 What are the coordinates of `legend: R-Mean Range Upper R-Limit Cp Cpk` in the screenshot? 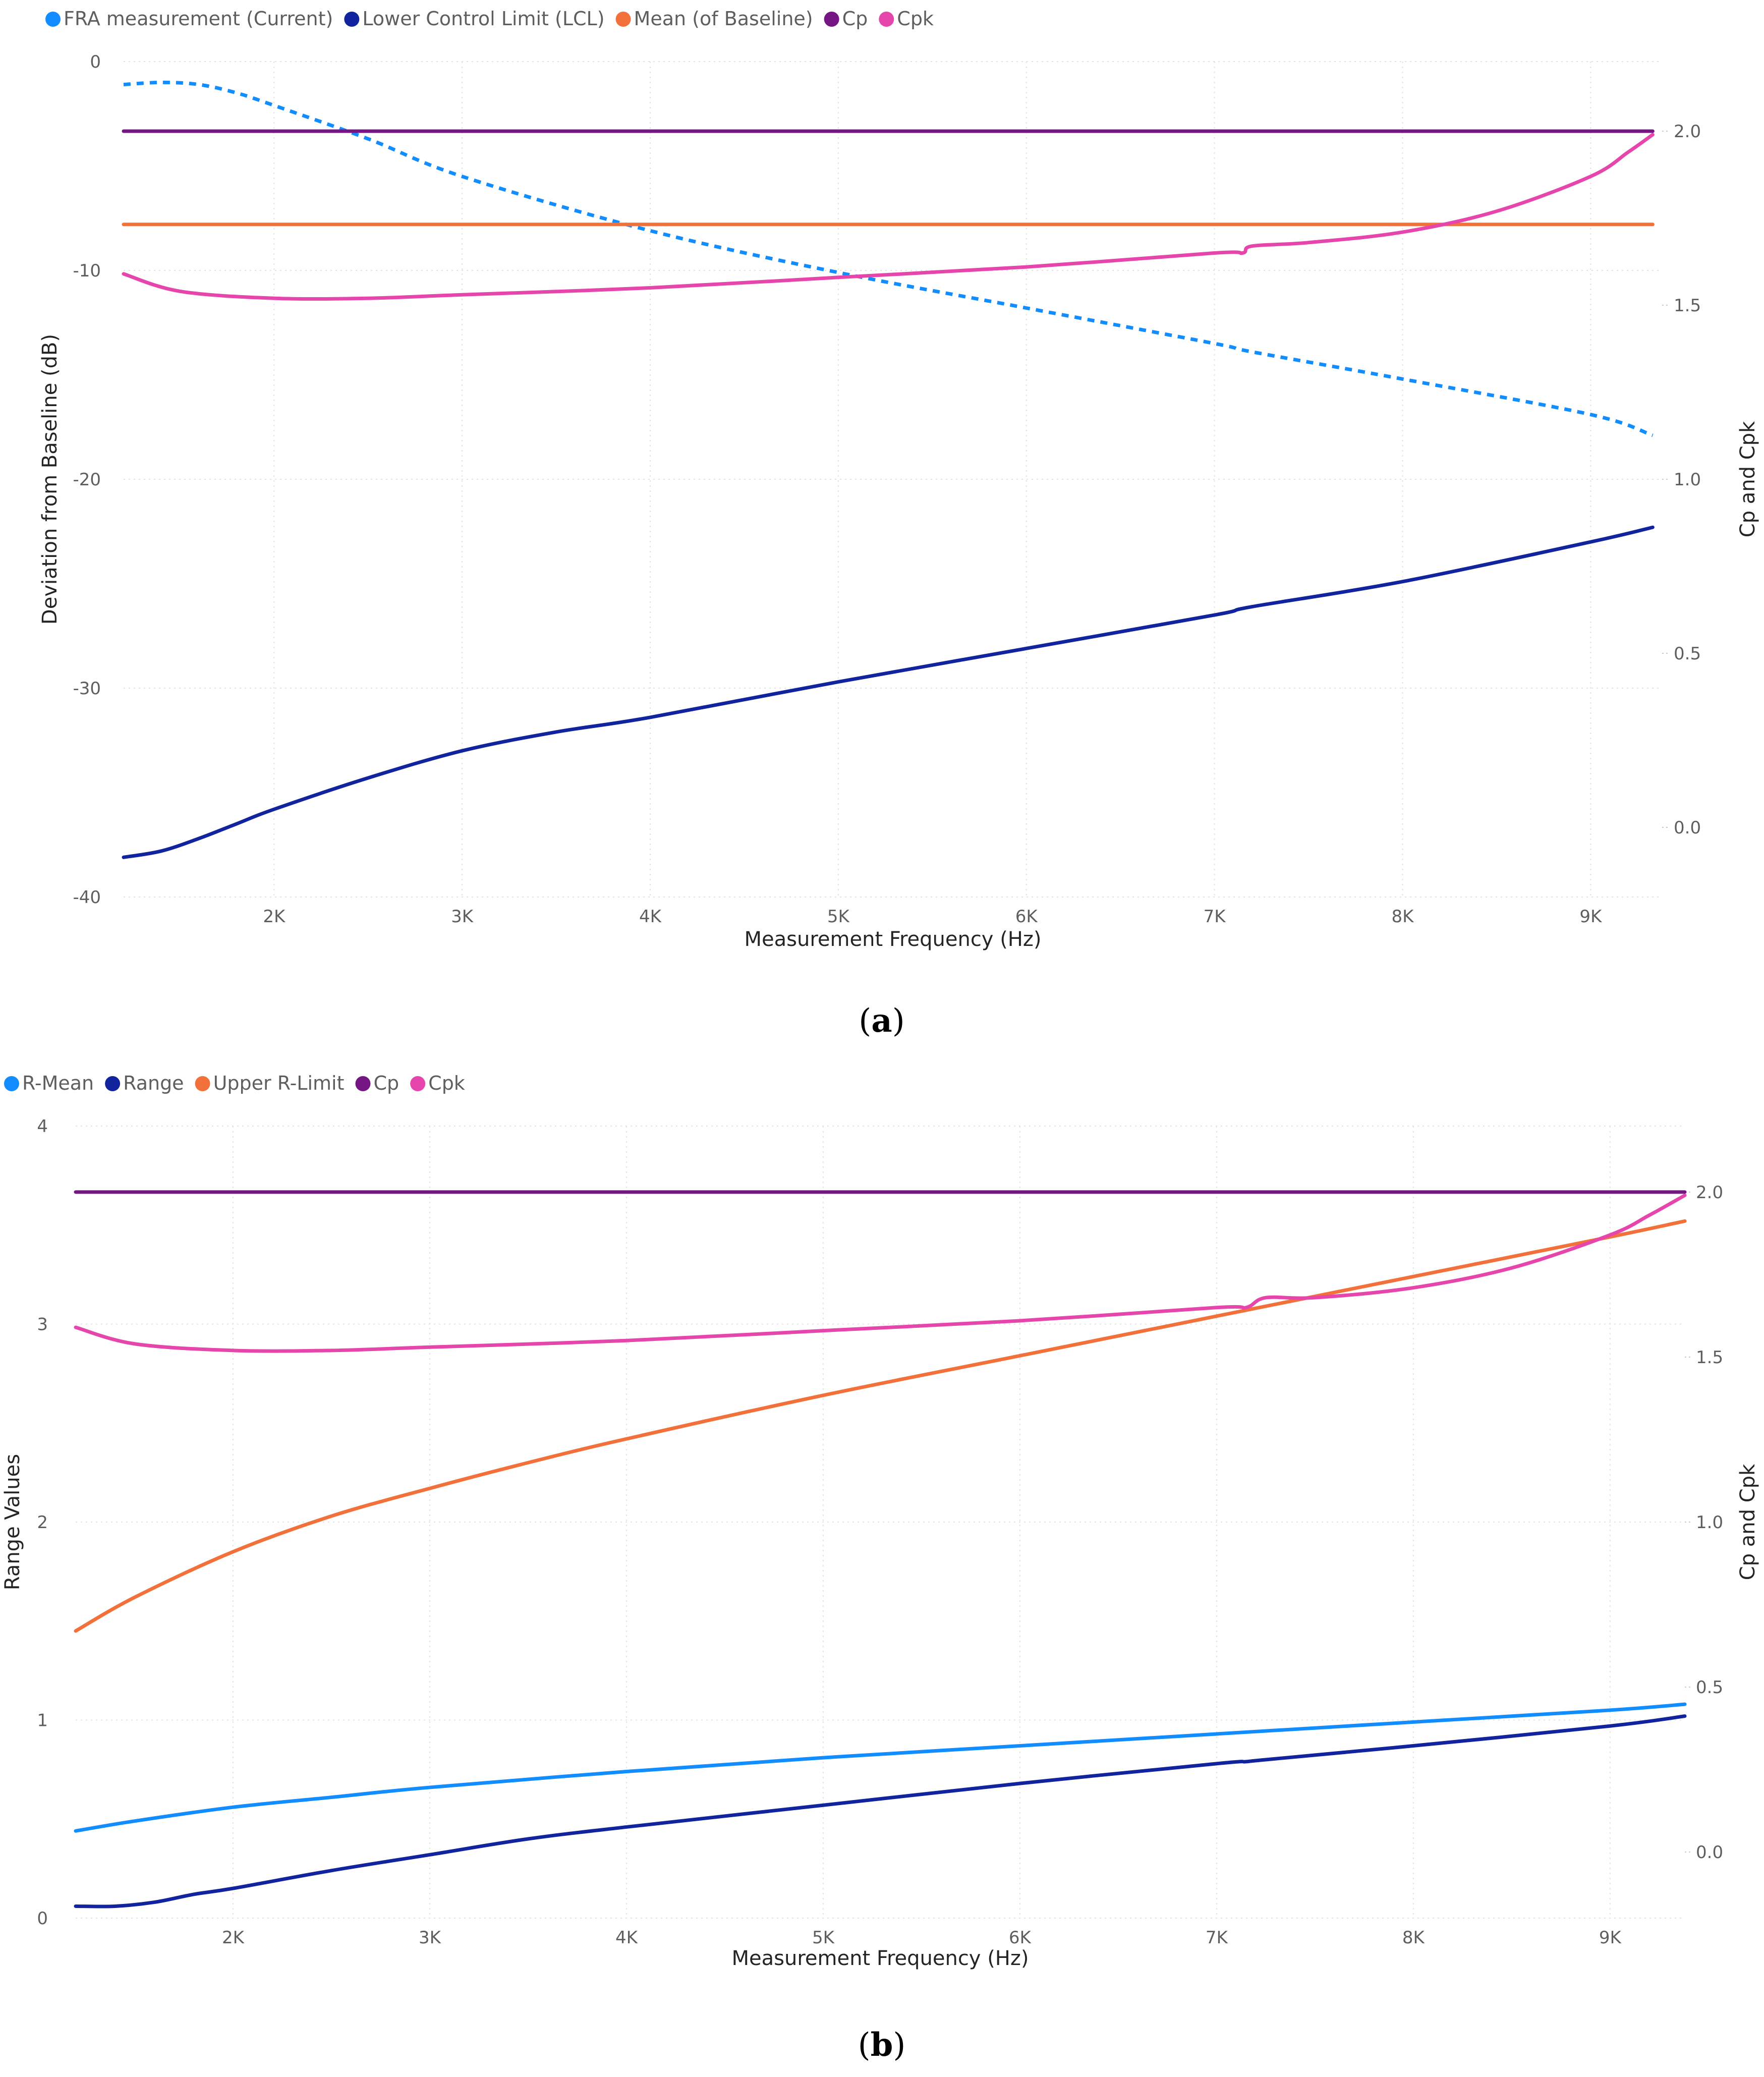 It's located at (234, 1083).